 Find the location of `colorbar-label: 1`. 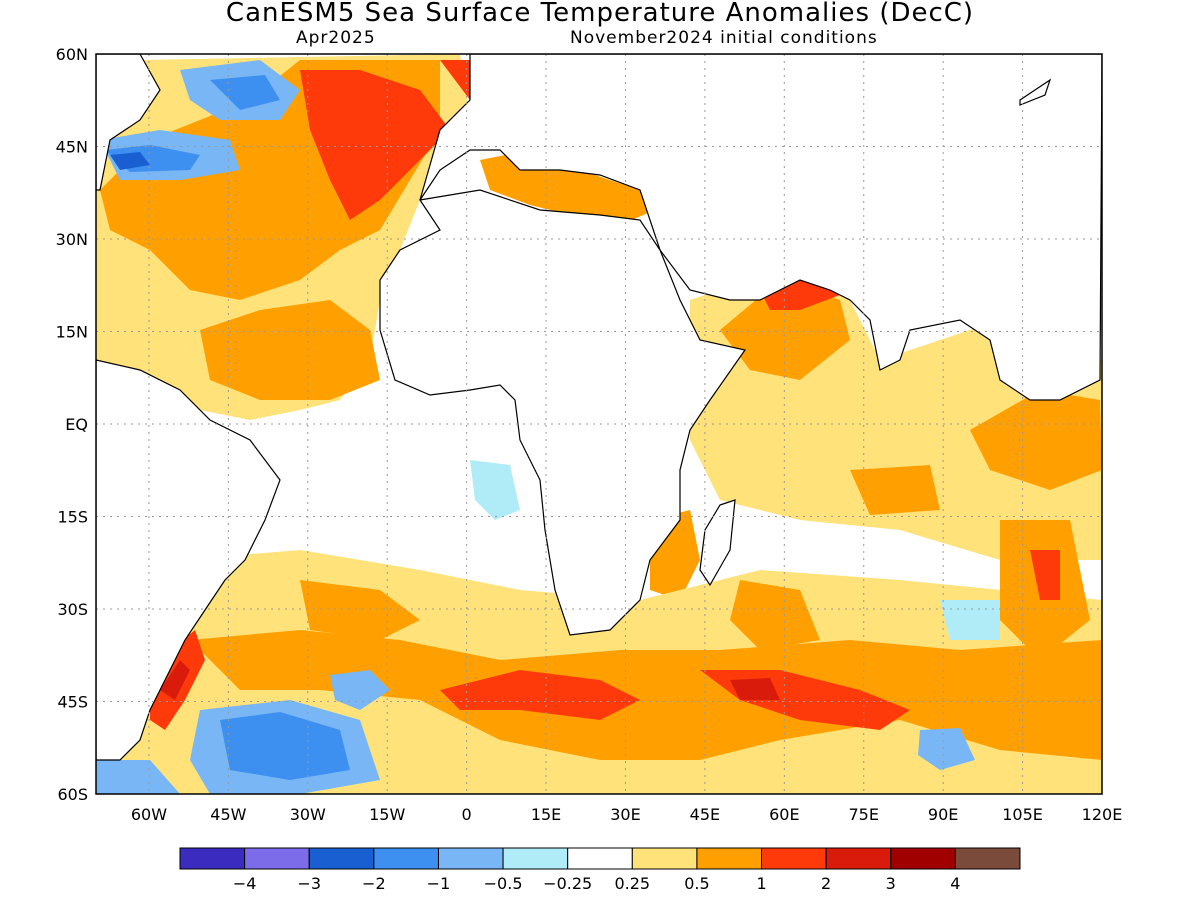

colorbar-label: 1 is located at coordinates (761, 883).